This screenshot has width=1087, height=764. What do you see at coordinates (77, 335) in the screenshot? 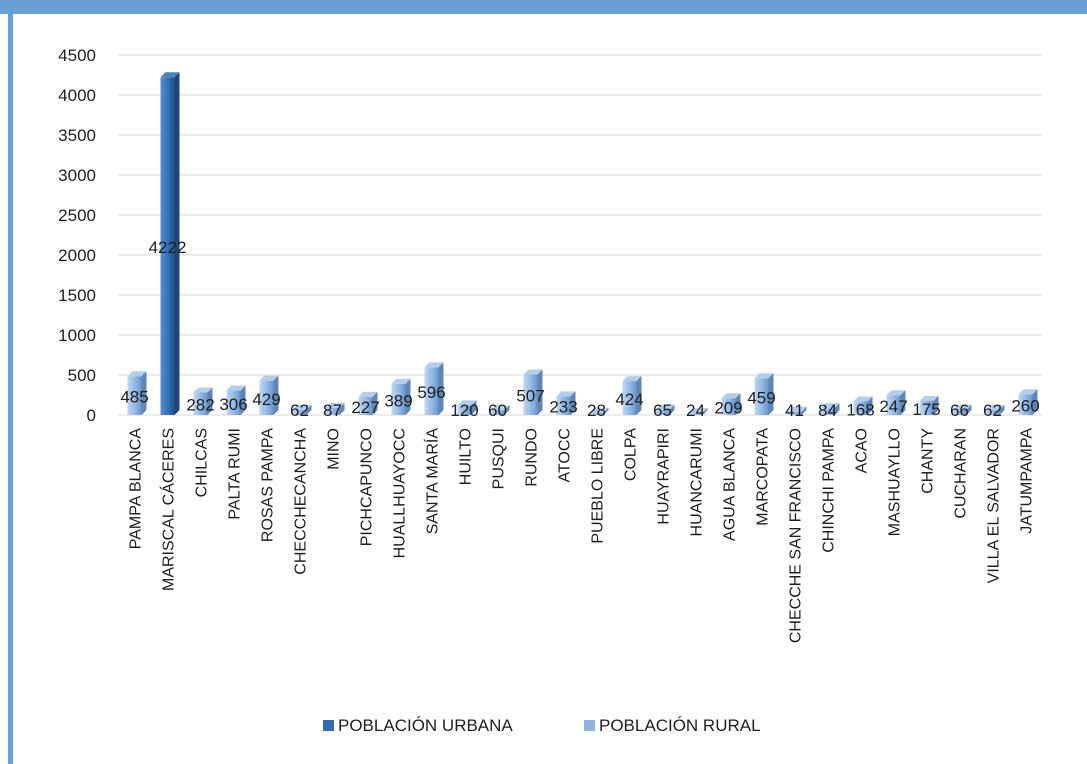
I see `y-tick-label: 1000` at bounding box center [77, 335].